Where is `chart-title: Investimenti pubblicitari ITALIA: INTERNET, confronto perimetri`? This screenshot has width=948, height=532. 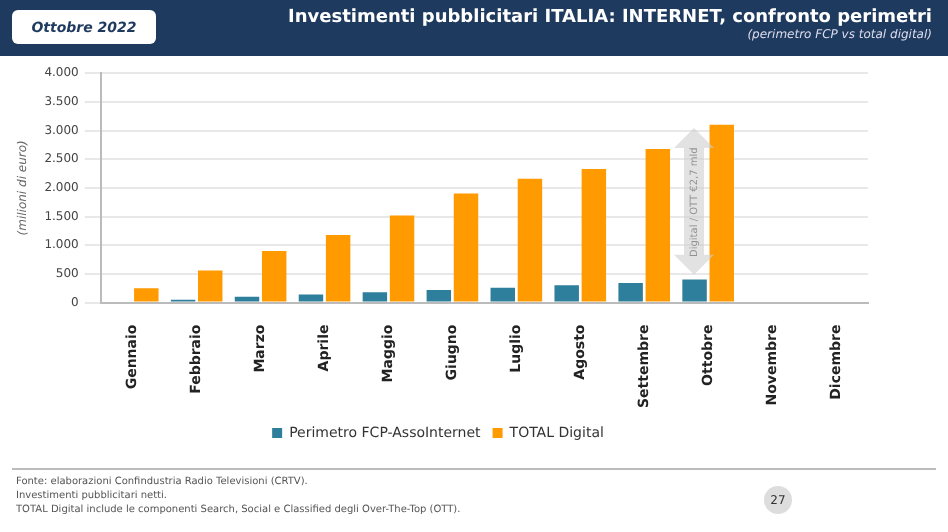
chart-title: Investimenti pubblicitari ITALIA: INTERNET, confronto perimetri is located at coordinates (610, 18).